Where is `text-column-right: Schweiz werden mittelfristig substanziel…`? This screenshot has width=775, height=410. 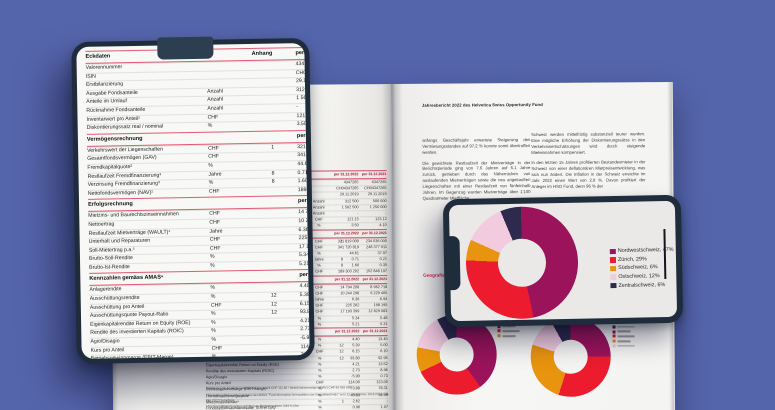 text-column-right: Schweiz werden mittelfristig substanziel… is located at coordinates (588, 163).